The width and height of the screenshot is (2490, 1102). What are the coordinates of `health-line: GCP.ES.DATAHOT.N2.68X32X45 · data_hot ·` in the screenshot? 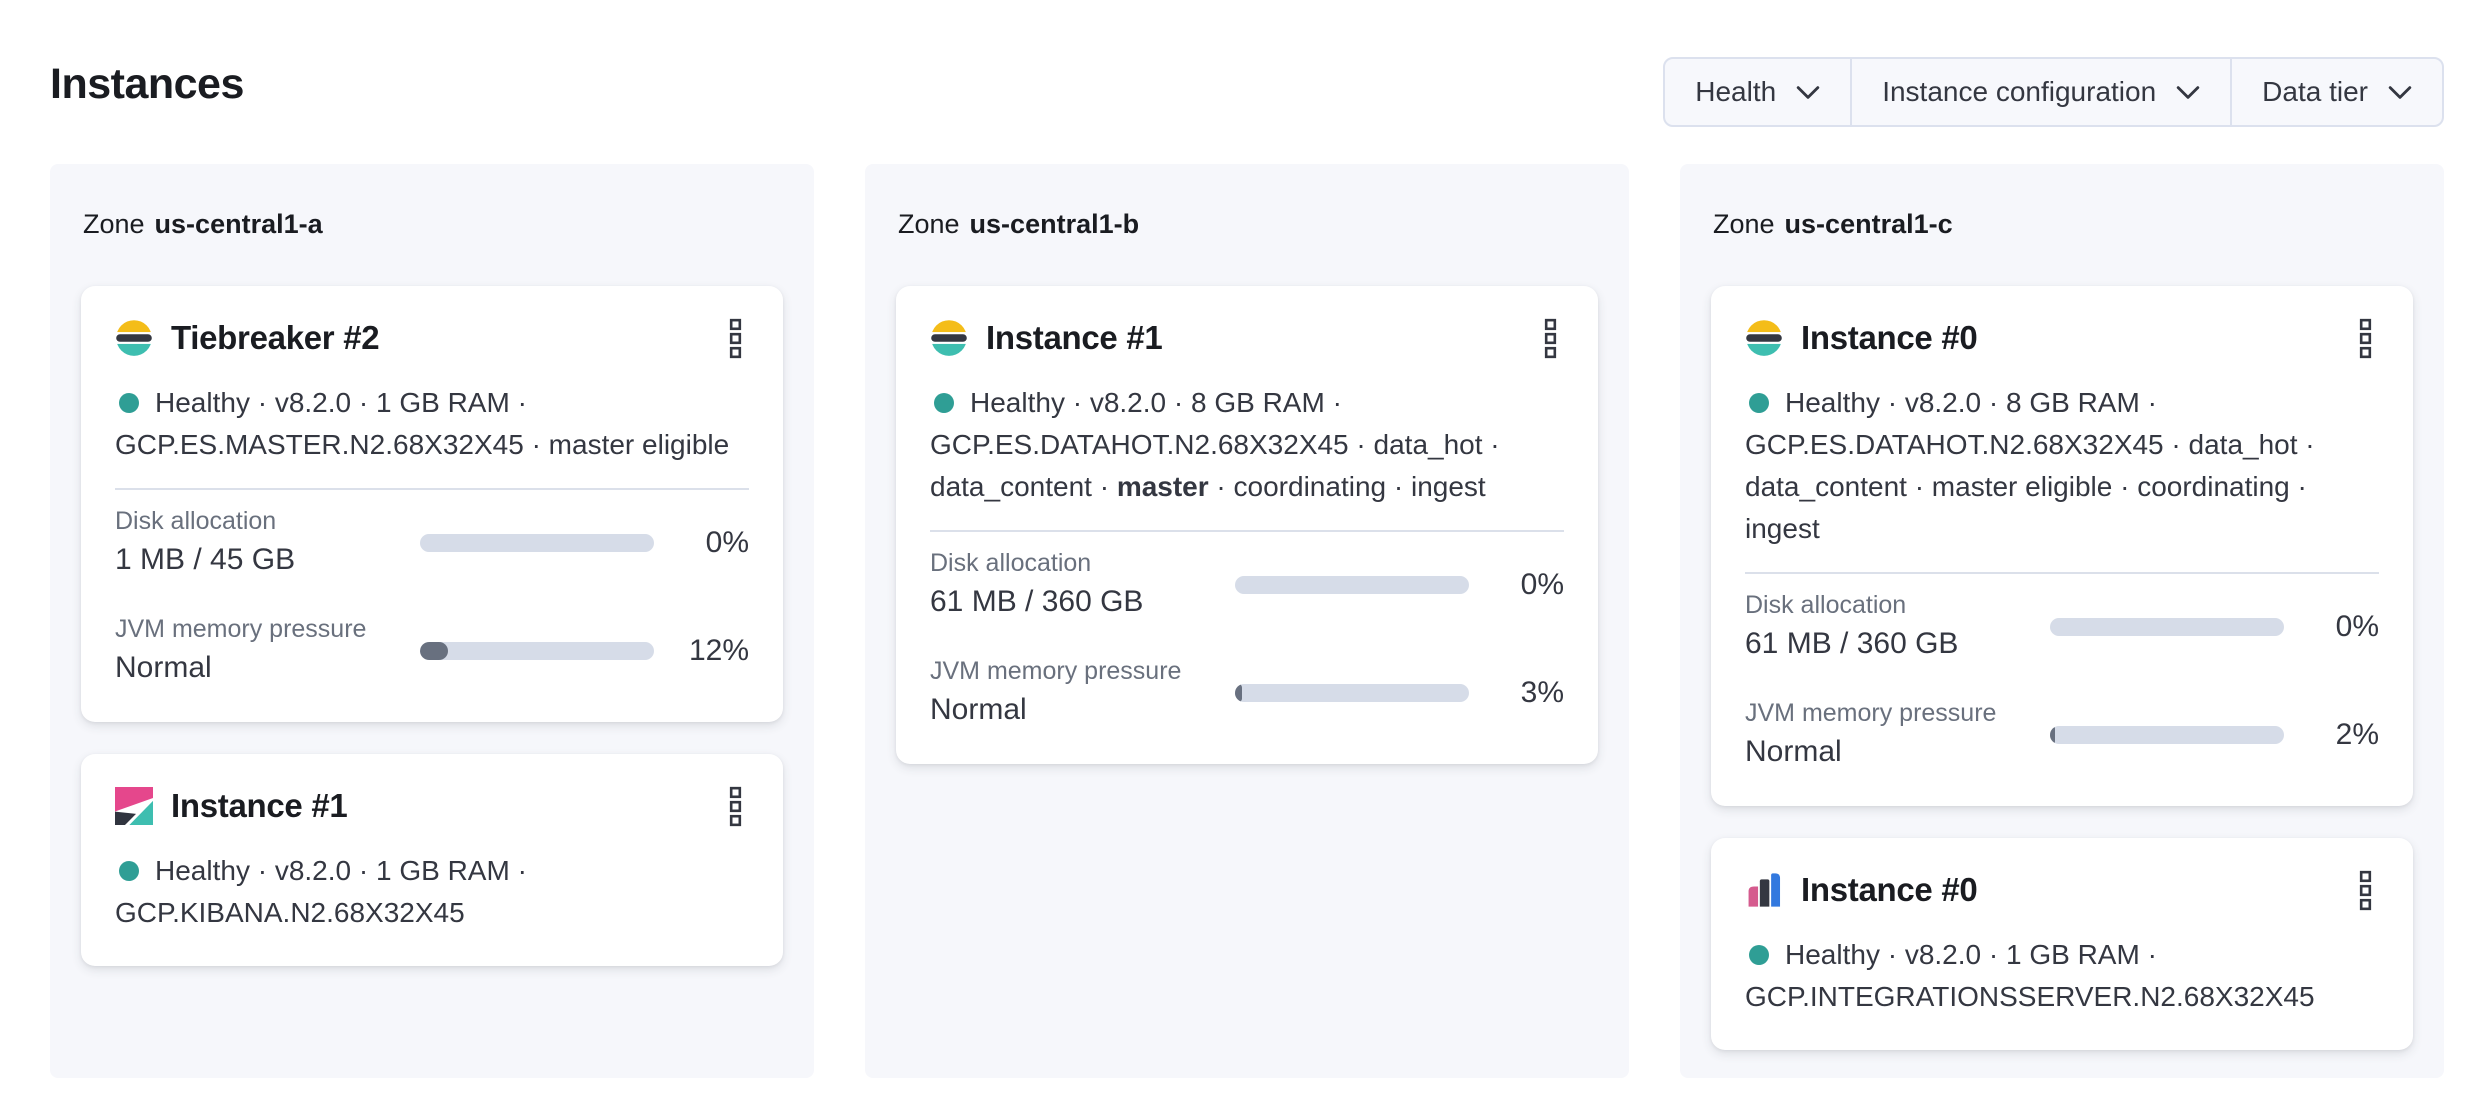 It's located at (1247, 445).